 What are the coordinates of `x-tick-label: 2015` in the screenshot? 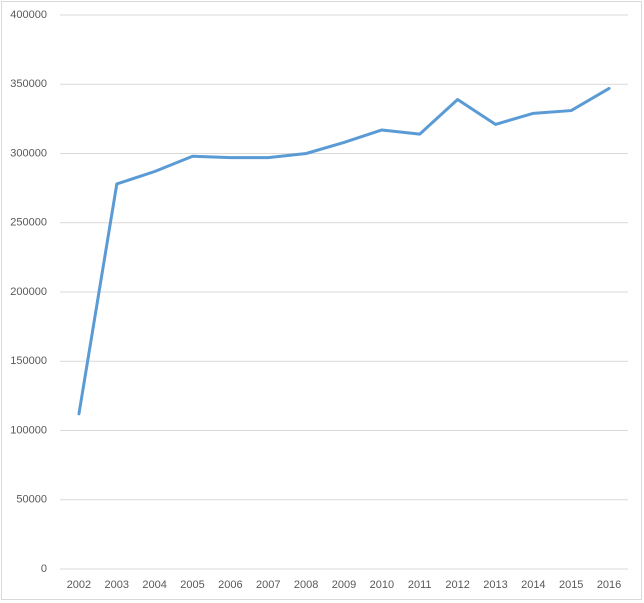 It's located at (571, 585).